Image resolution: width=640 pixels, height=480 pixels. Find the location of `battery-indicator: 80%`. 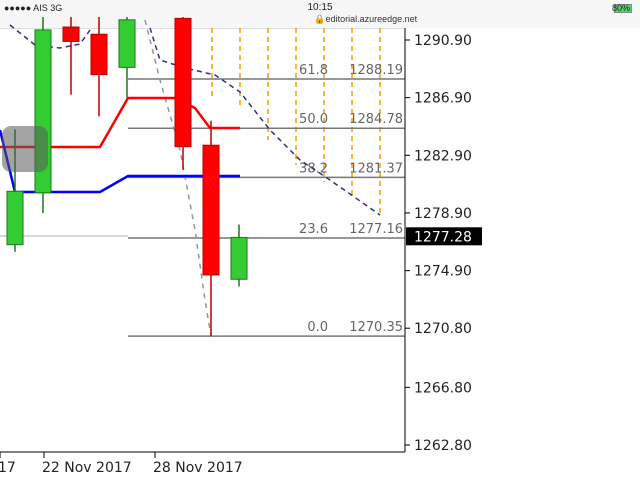

battery-indicator: 80% is located at coordinates (622, 8).